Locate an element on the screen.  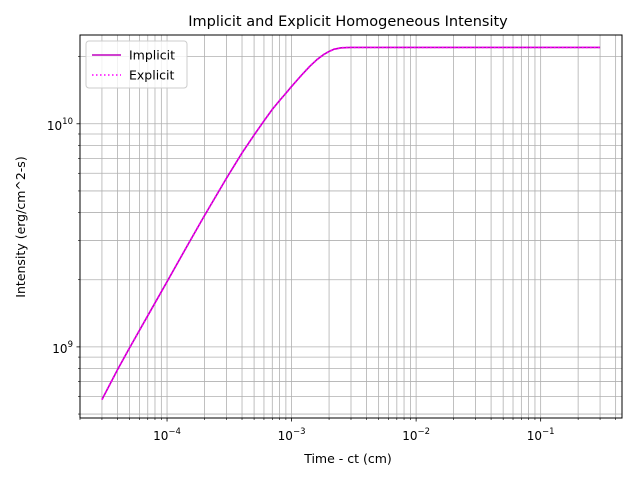
x-axis-label: Time - ct (cm) is located at coordinates (347, 458).